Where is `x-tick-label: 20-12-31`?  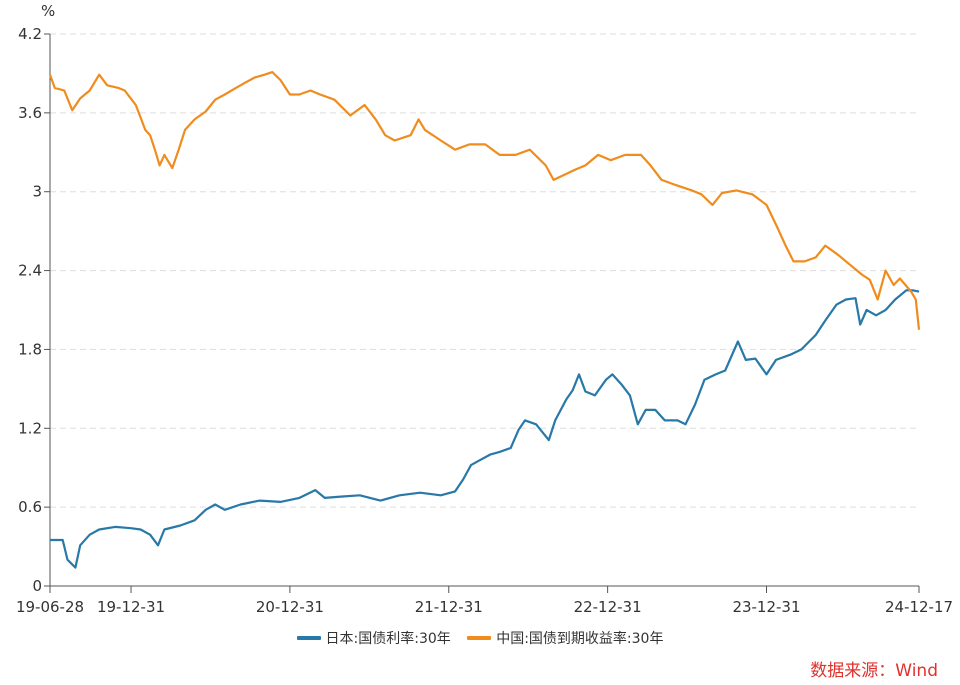
x-tick-label: 20-12-31 is located at coordinates (290, 607).